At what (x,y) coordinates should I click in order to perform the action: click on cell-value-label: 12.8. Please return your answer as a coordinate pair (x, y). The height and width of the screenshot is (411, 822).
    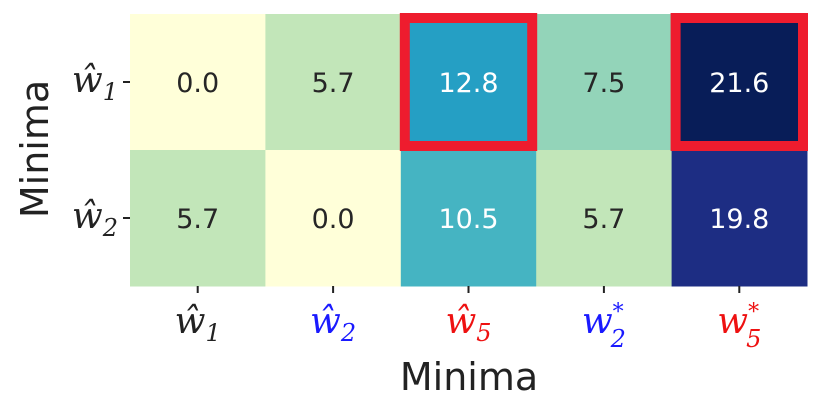
    Looking at the image, I should click on (468, 83).